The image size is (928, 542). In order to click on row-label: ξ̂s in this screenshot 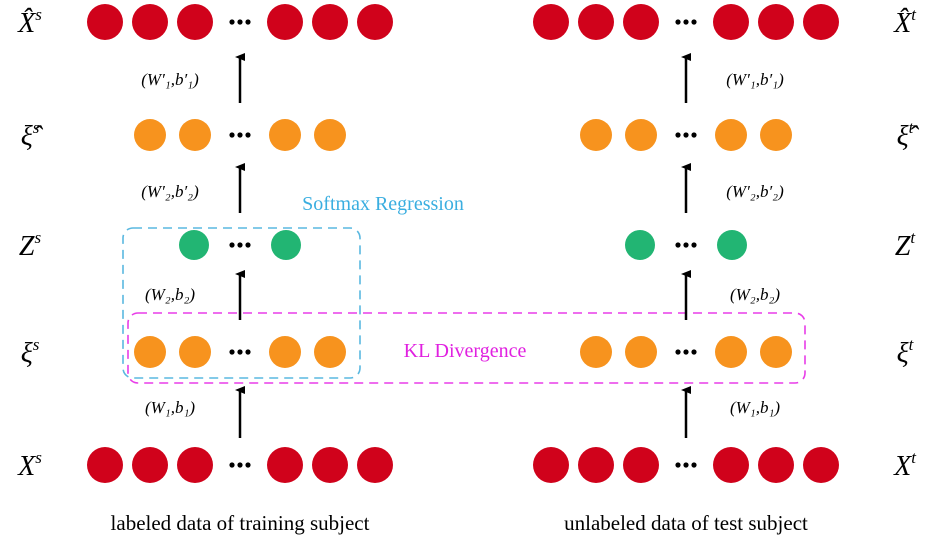, I will do `click(32, 135)`.